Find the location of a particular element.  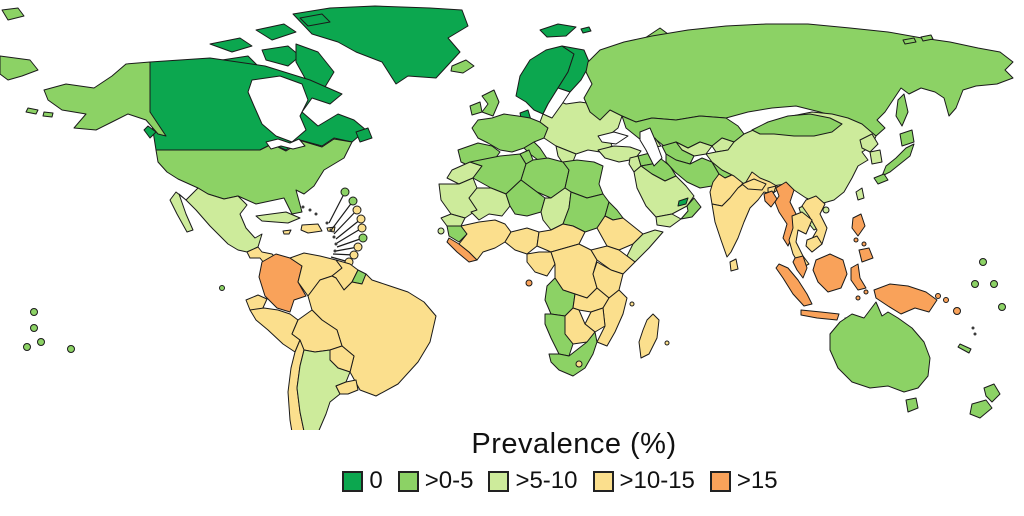

region-oman is located at coordinates (691, 208).